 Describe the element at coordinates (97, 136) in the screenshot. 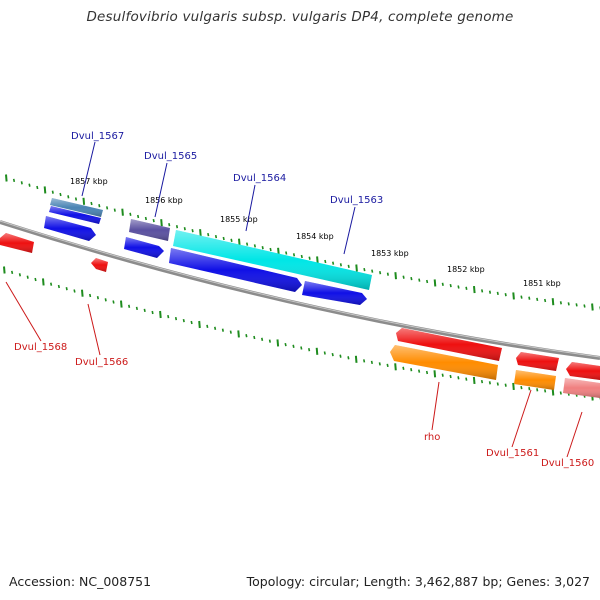

I see `label-dvul-1567: Dvul_1567` at that location.